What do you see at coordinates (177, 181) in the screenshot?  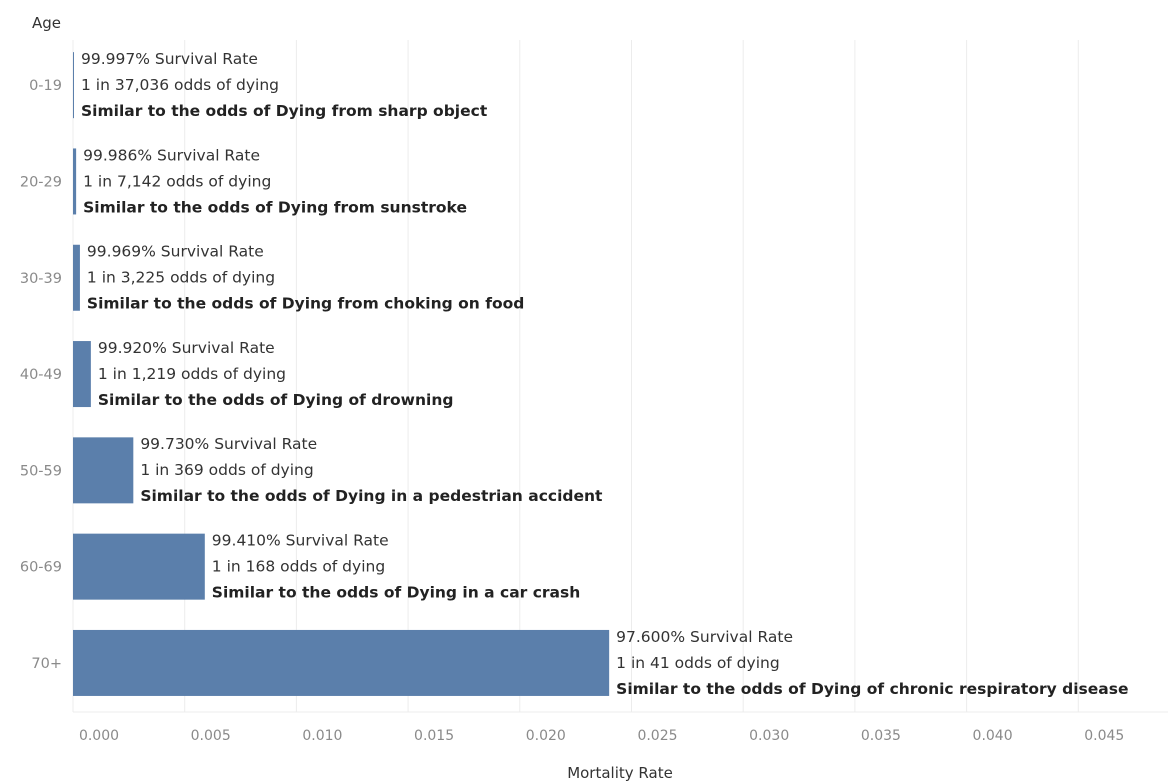 I see `odds-label: 1 in 7,142 odds of dying` at bounding box center [177, 181].